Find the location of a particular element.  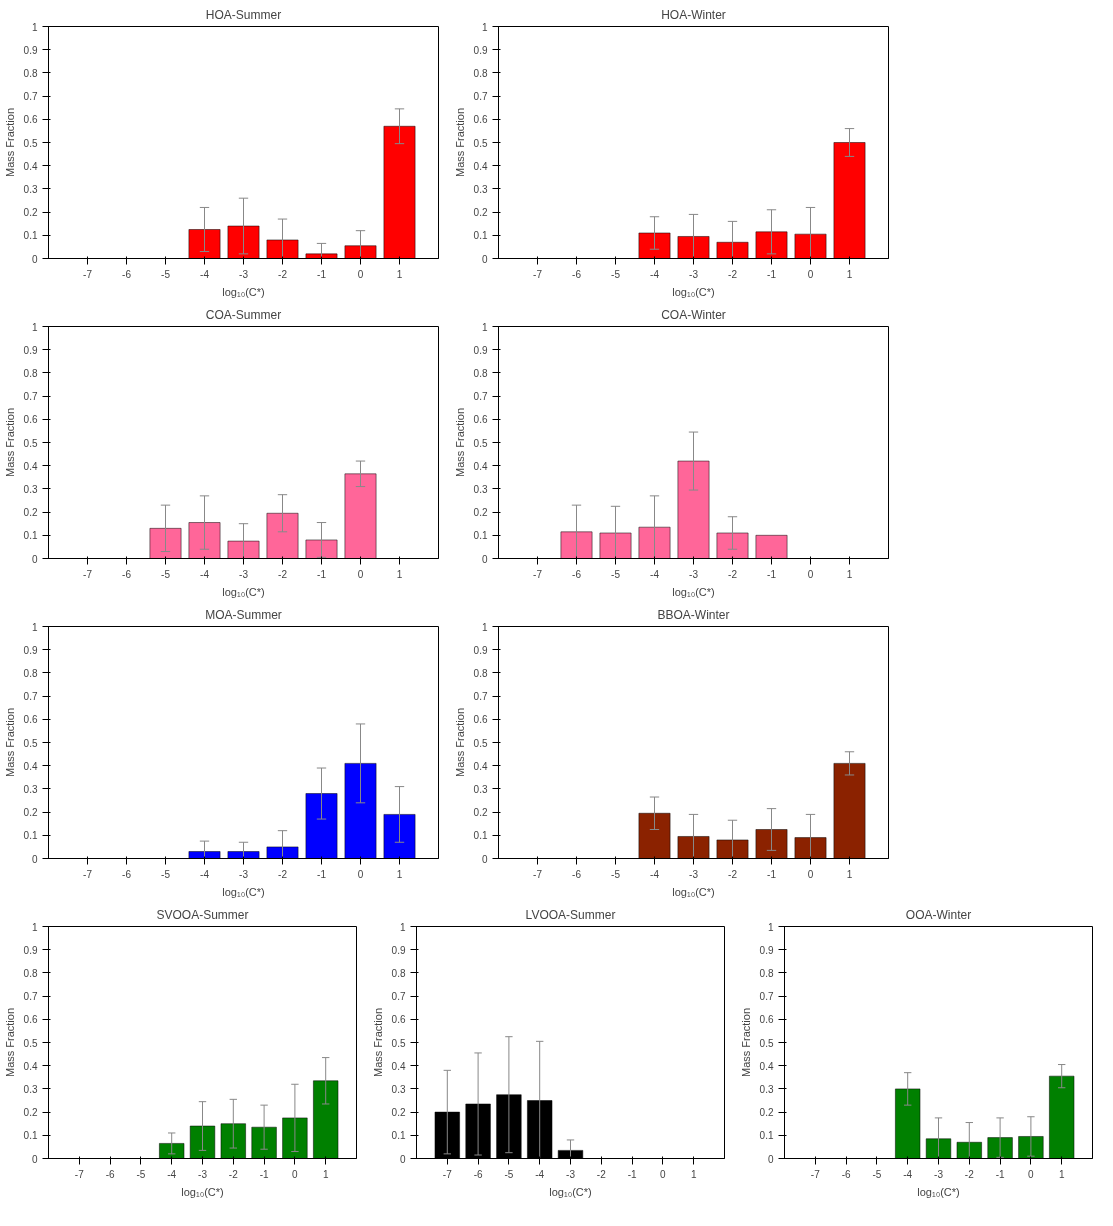

chart-title: LVOOA-Summer is located at coordinates (570, 914).